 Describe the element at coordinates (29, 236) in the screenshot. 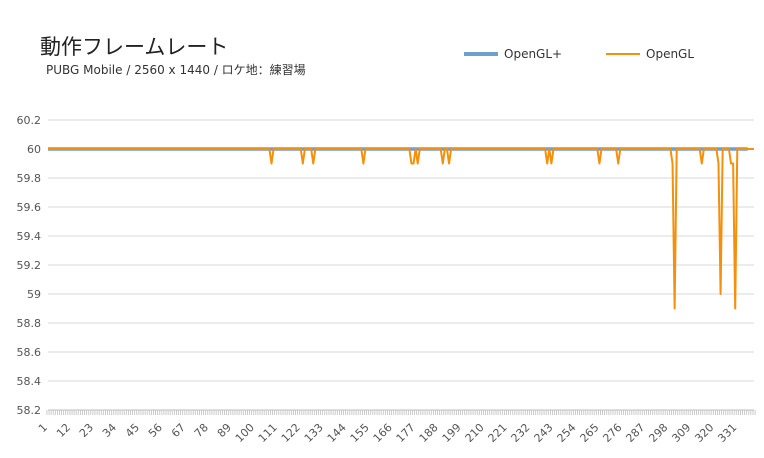

I see `y-tick-label-4: 59.4` at that location.